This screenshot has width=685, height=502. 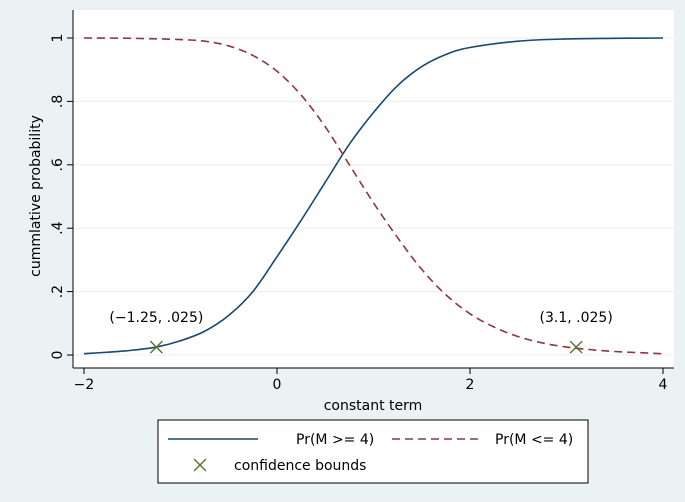 What do you see at coordinates (663, 385) in the screenshot?
I see `x-tick-label-3: 4` at bounding box center [663, 385].